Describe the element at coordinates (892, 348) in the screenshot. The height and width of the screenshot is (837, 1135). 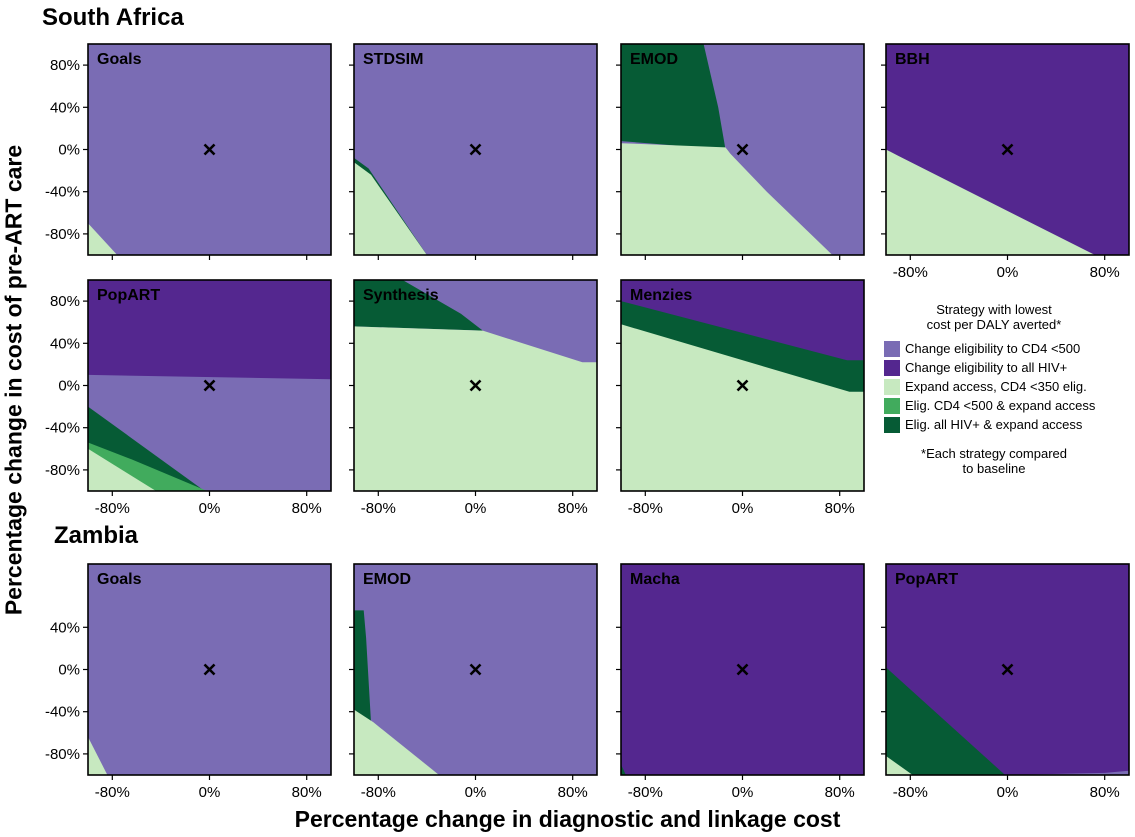
I see `legend-swatch-c500` at that location.